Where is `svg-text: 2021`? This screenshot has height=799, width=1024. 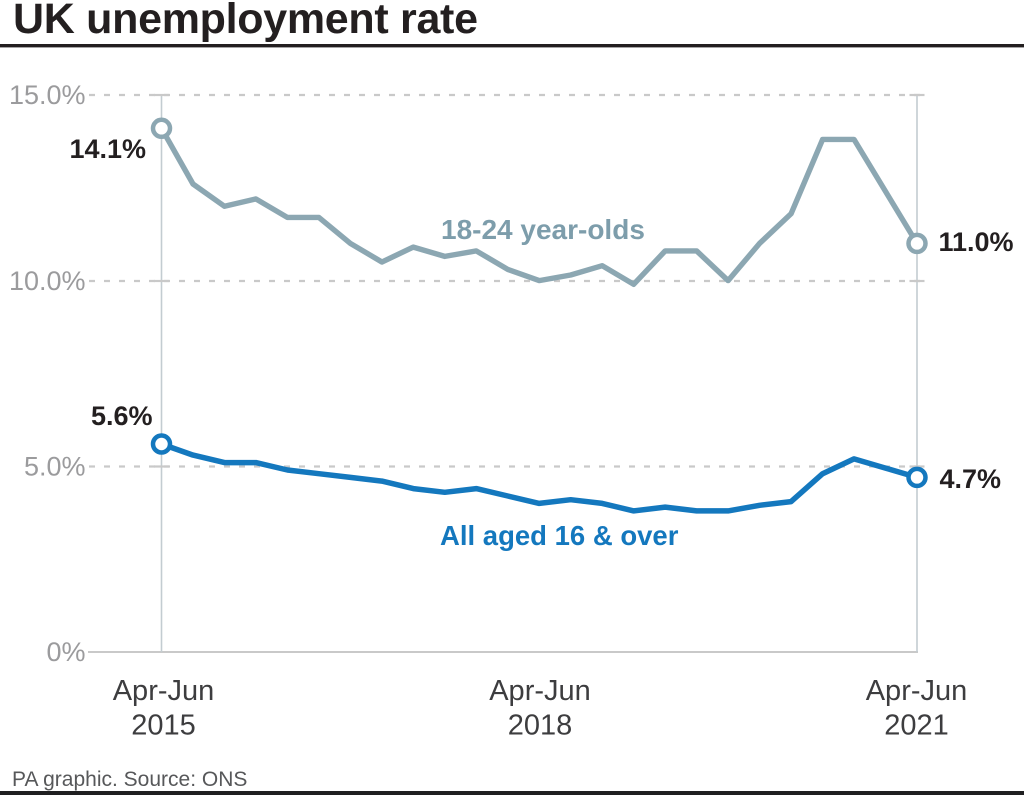 svg-text: 2021 is located at coordinates (916, 726).